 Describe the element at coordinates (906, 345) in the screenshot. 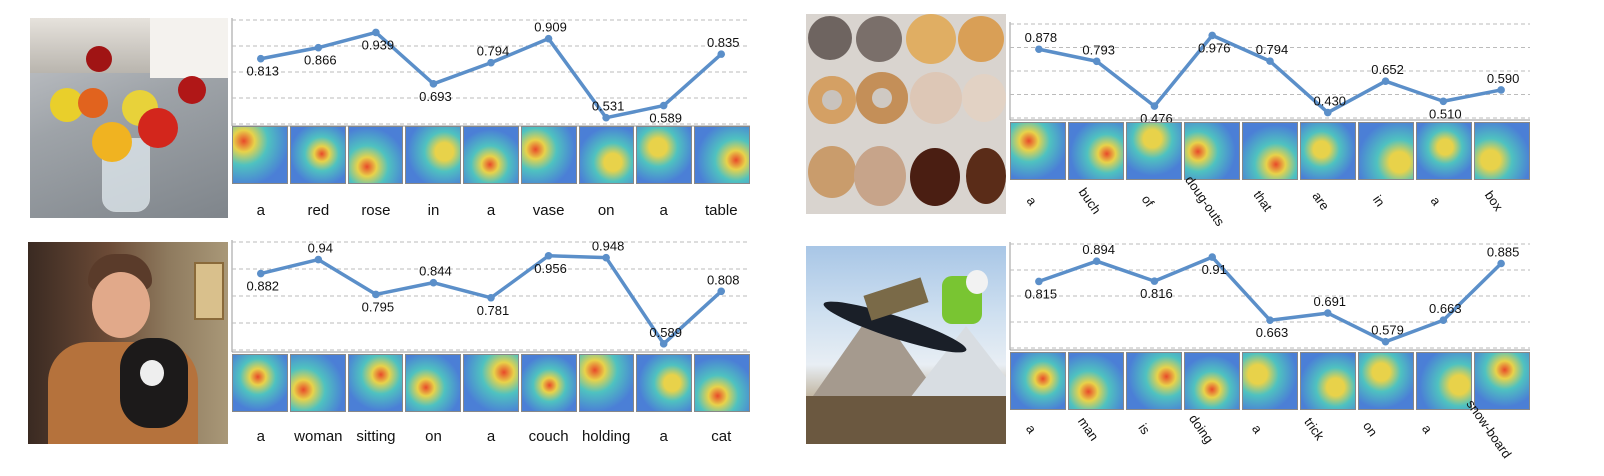

I see `snowboarder-photo` at that location.